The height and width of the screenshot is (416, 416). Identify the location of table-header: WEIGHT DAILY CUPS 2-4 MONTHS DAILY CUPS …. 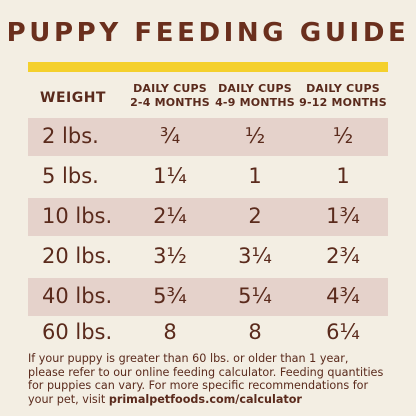
(208, 98).